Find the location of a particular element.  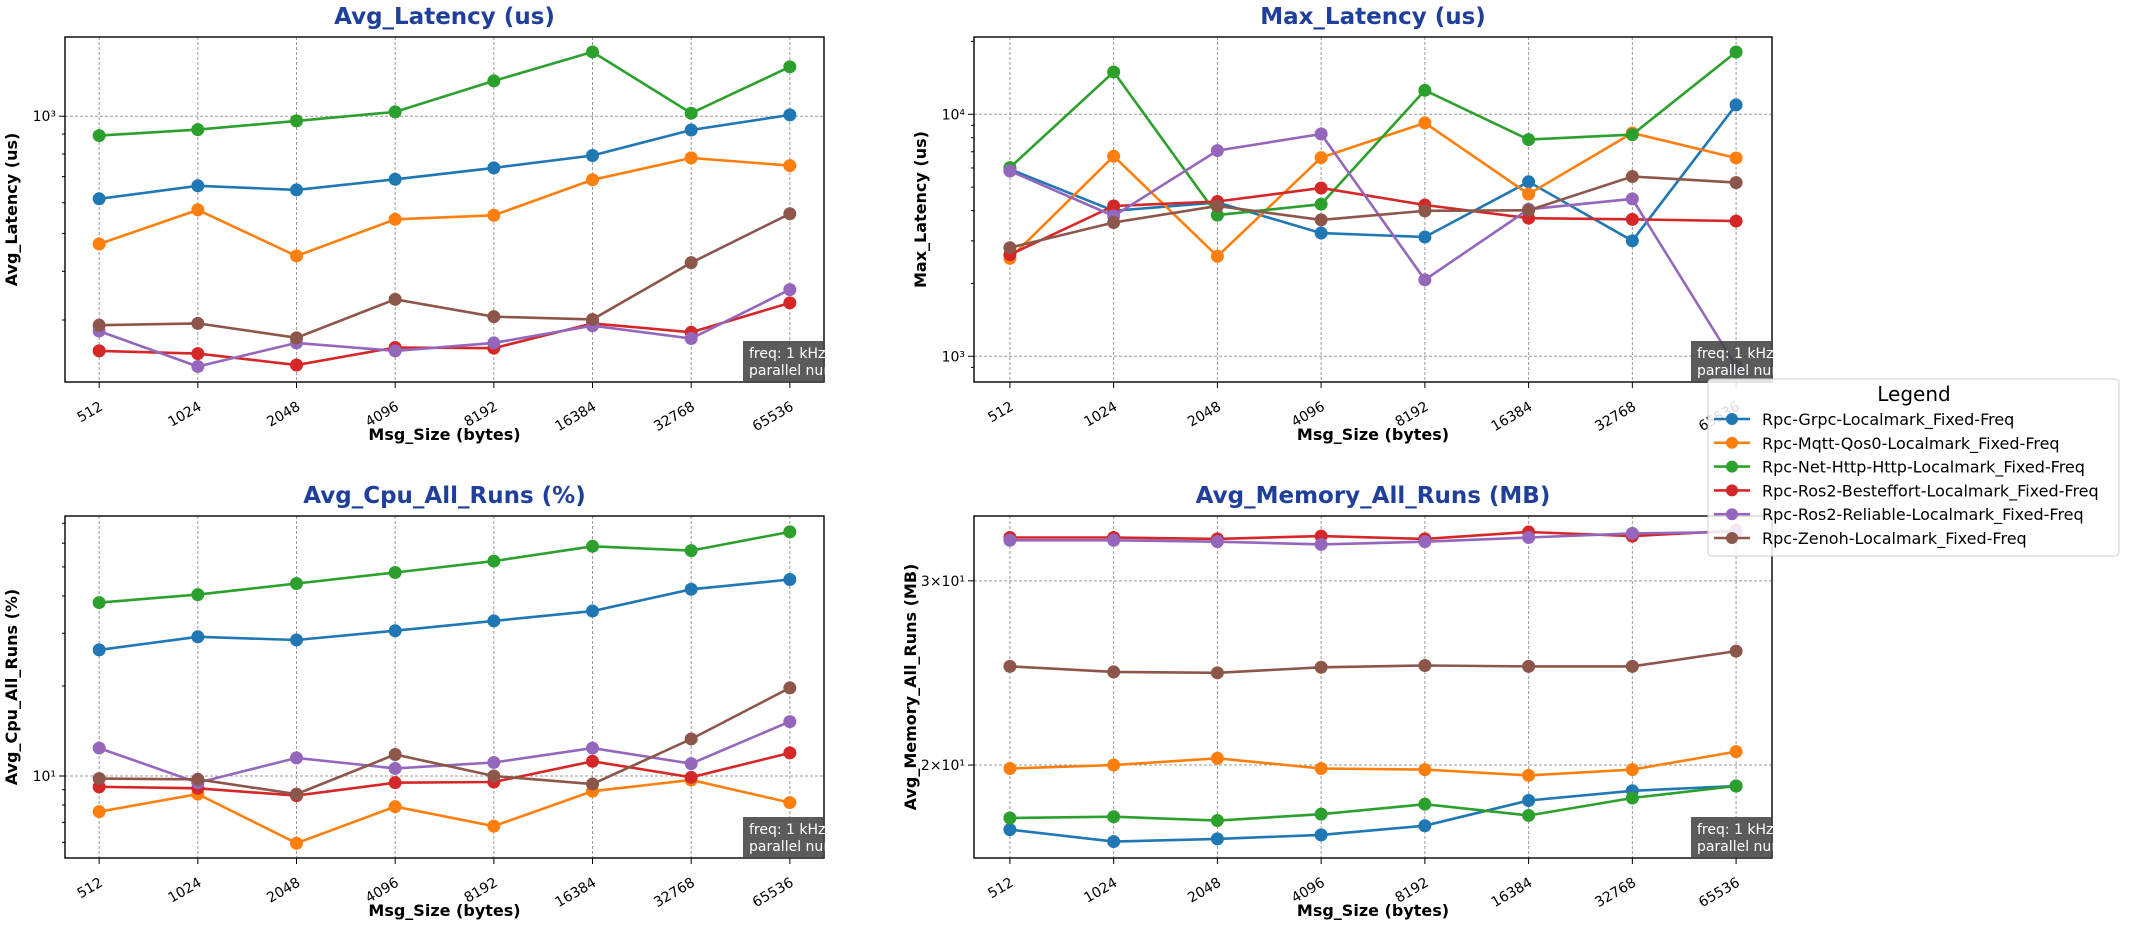

legend-item: Rpc-Mqtt-Qos0-Localmark_Fixed-Freq is located at coordinates (1887, 444).